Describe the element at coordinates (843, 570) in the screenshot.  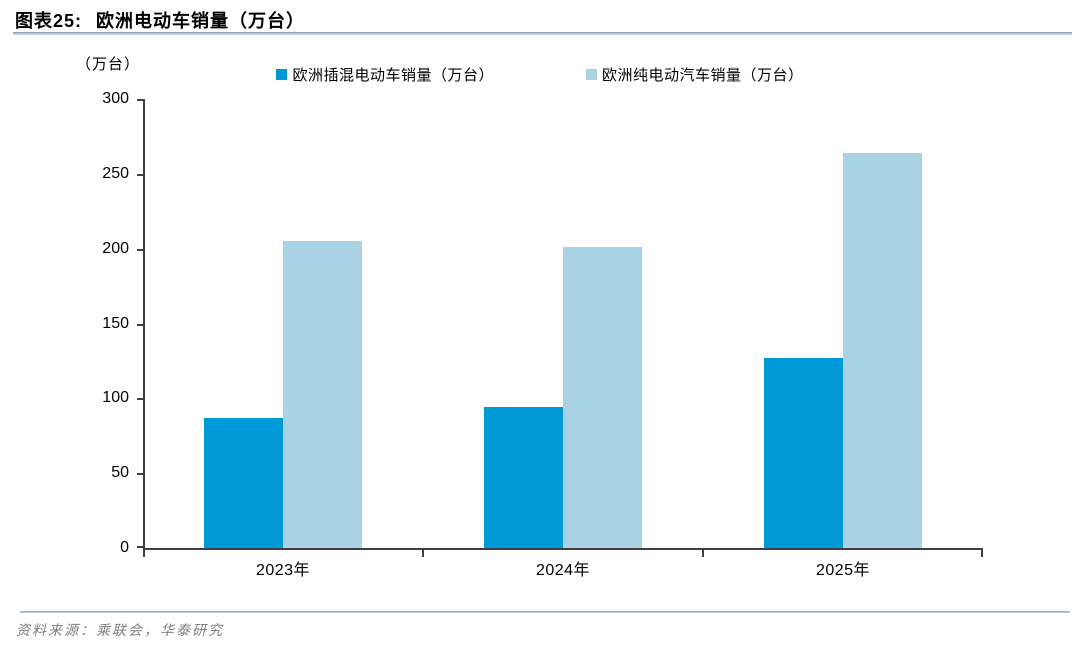
I see `x-category-label: 2025年` at that location.